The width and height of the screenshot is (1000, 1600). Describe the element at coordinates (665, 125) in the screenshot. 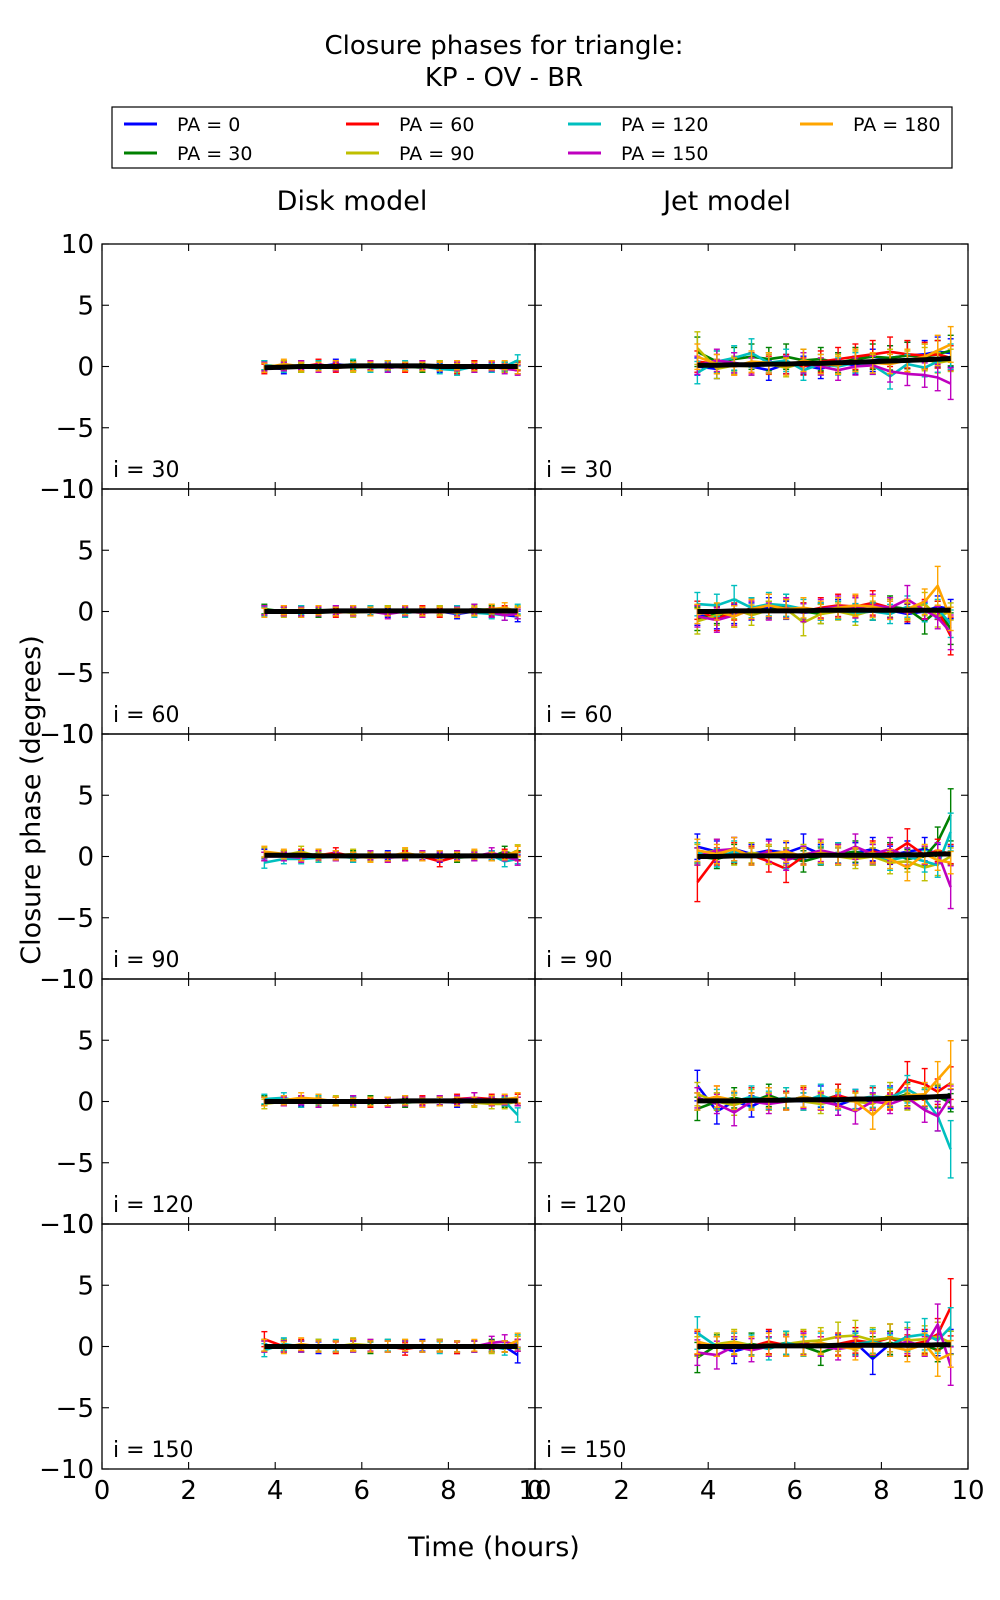

I see `legend-label: PA = 120` at that location.